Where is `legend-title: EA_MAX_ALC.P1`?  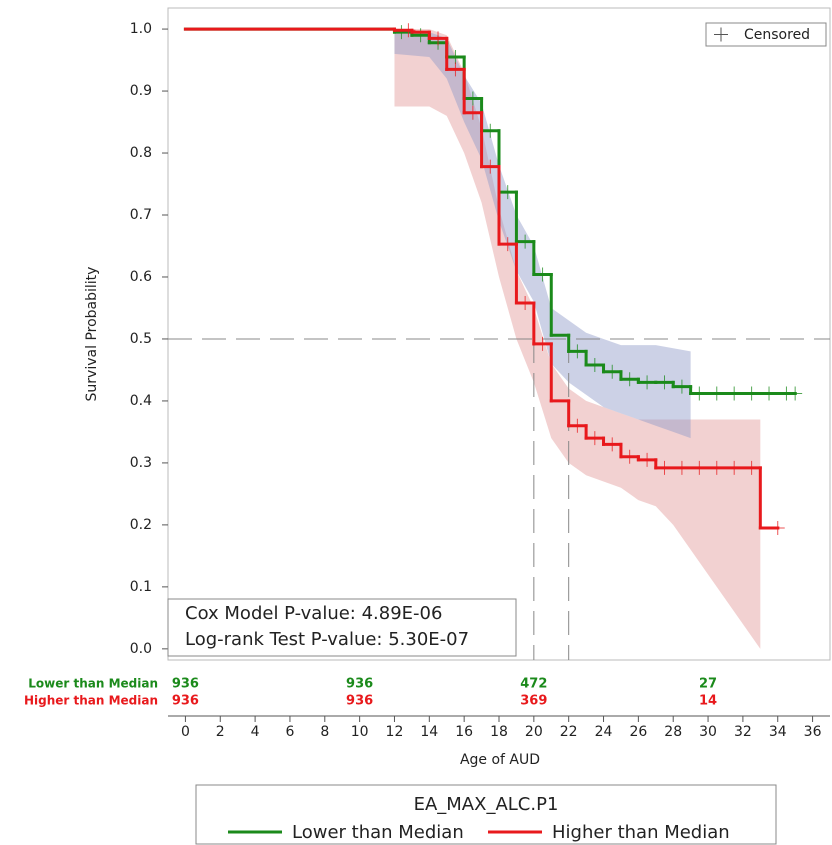
legend-title: EA_MAX_ALC.P1 is located at coordinates (486, 804).